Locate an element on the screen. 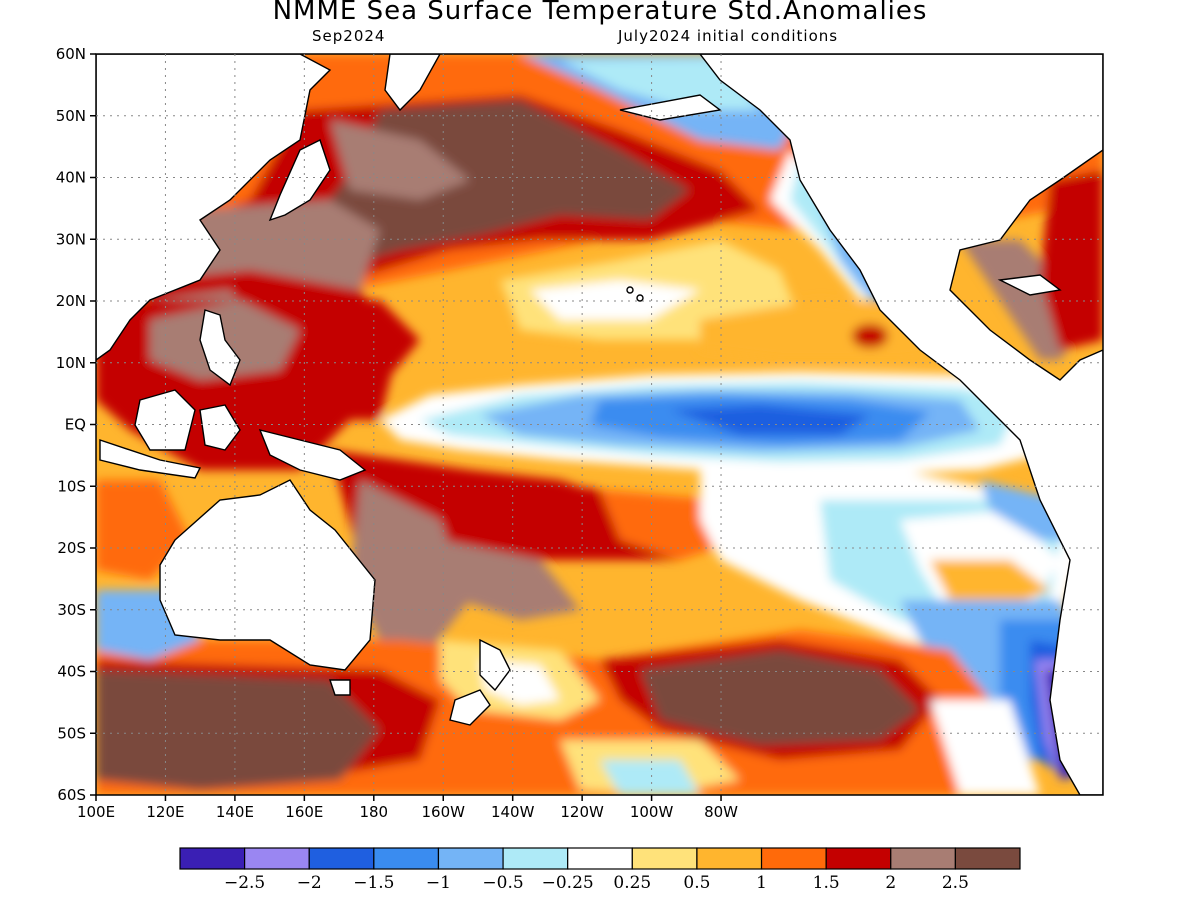  lat-tick-label: 60N is located at coordinates (71, 54).